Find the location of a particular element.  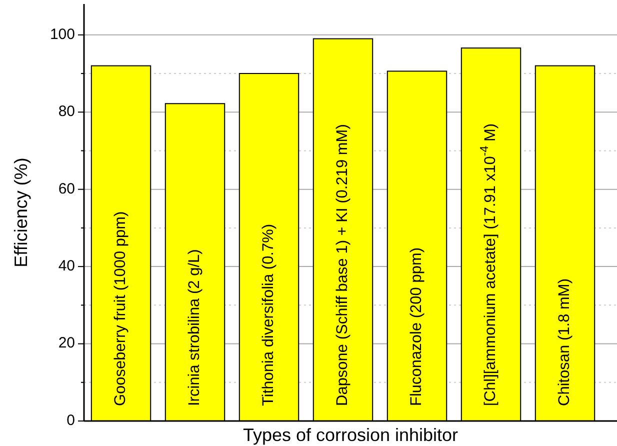

y-tick-label: 20 is located at coordinates (66, 343).